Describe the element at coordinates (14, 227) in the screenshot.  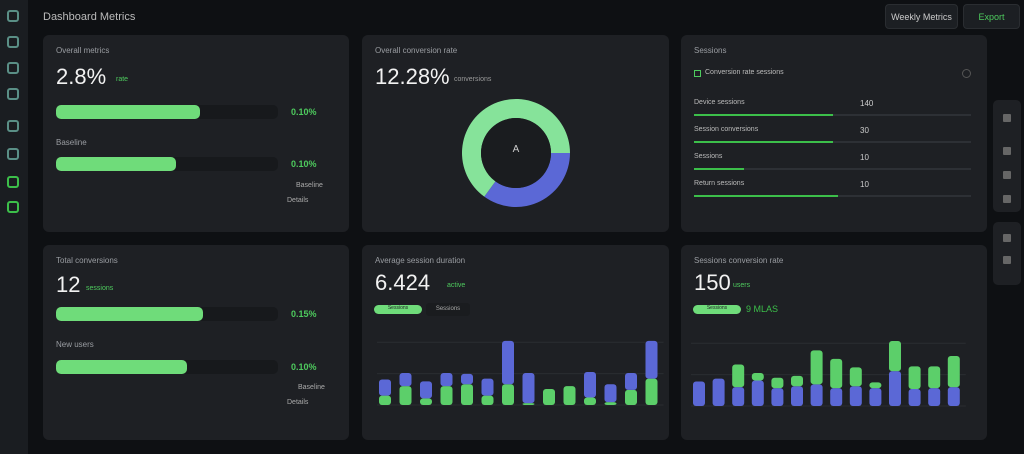
I see `sidebar` at that location.